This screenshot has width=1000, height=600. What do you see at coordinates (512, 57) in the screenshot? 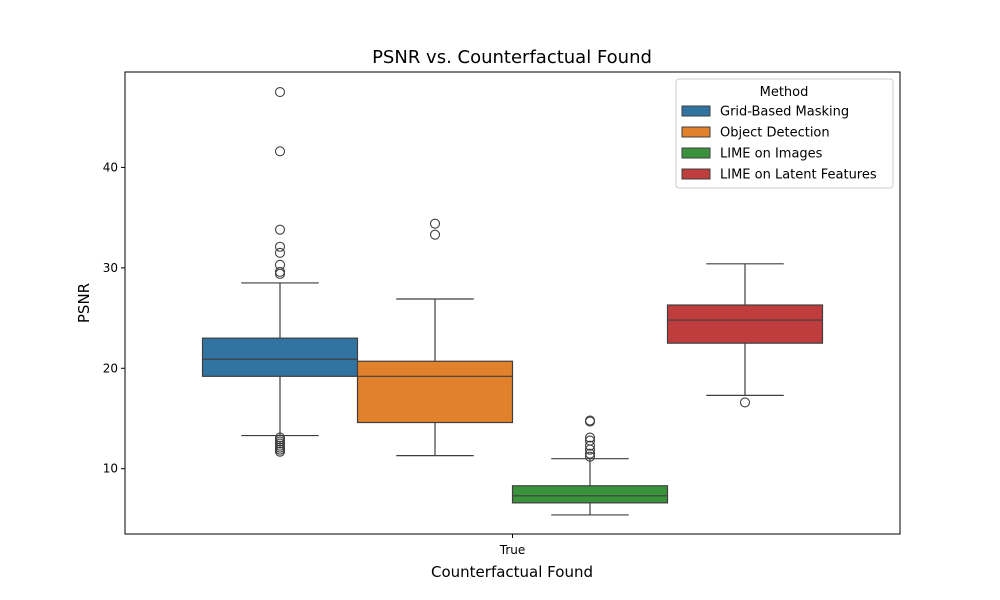
I see `chart-title: PSNR vs. Counterfactual Found` at bounding box center [512, 57].